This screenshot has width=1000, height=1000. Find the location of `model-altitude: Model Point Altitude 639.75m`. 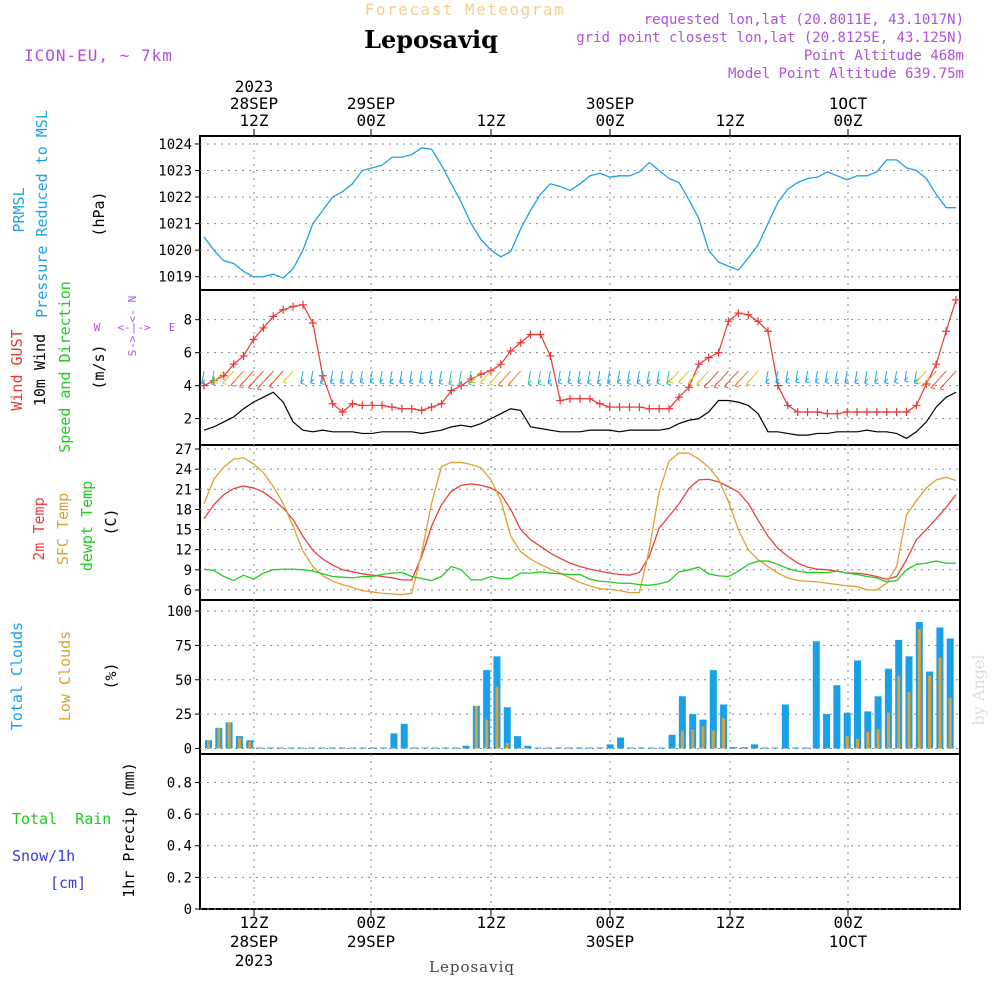

model-altitude: Model Point Altitude 639.75m is located at coordinates (846, 74).